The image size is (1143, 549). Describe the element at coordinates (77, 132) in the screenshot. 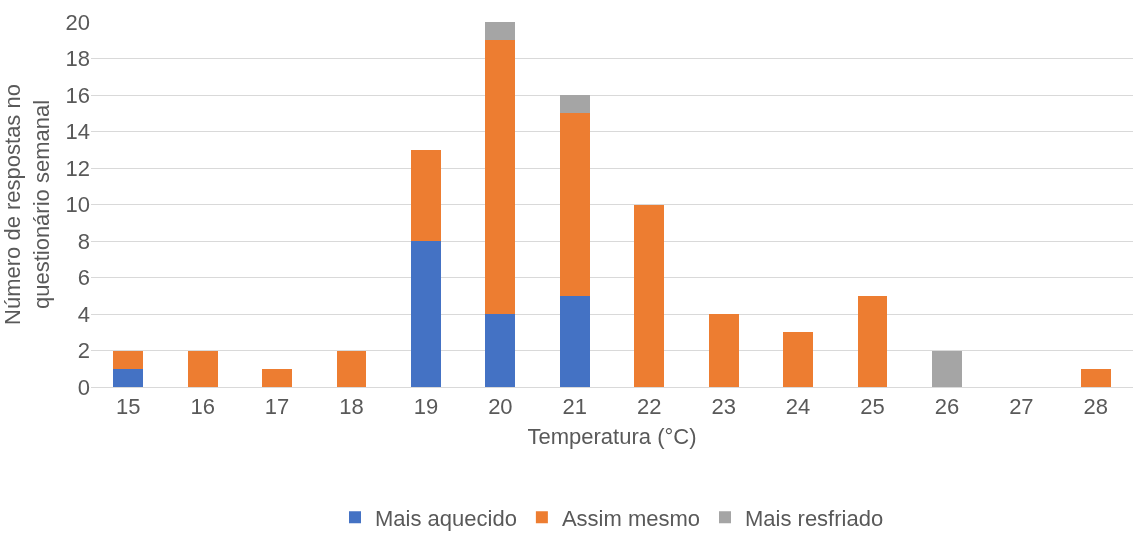

I see `y-tick-label: 14` at that location.